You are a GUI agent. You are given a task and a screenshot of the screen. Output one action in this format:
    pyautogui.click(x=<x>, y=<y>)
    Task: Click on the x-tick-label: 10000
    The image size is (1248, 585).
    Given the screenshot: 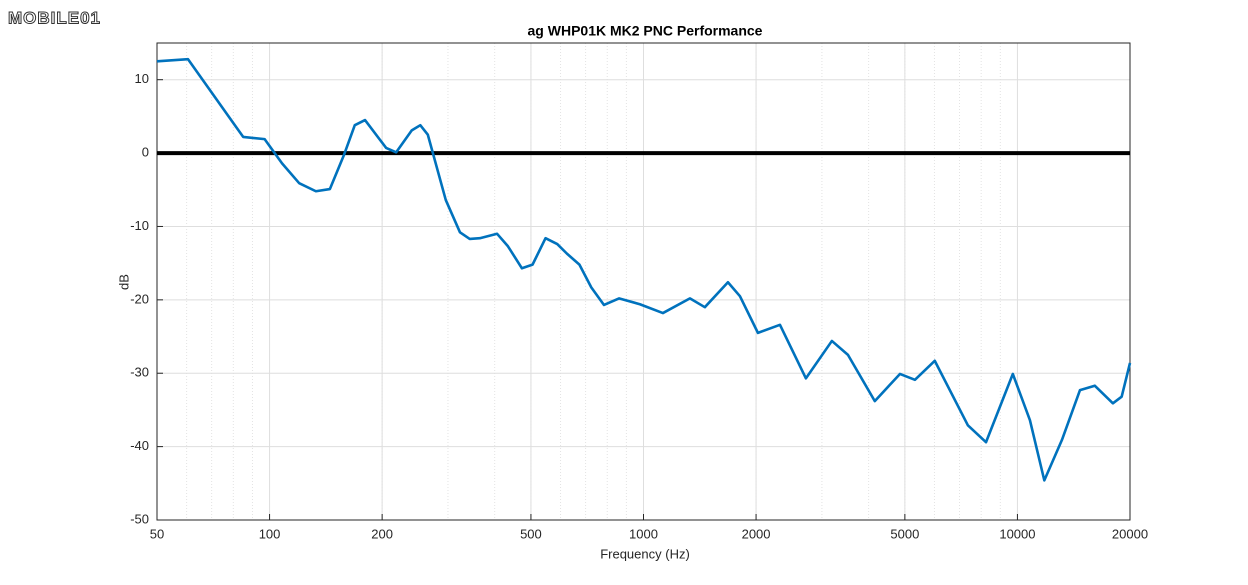 What is the action you would take?
    pyautogui.click(x=1017, y=533)
    